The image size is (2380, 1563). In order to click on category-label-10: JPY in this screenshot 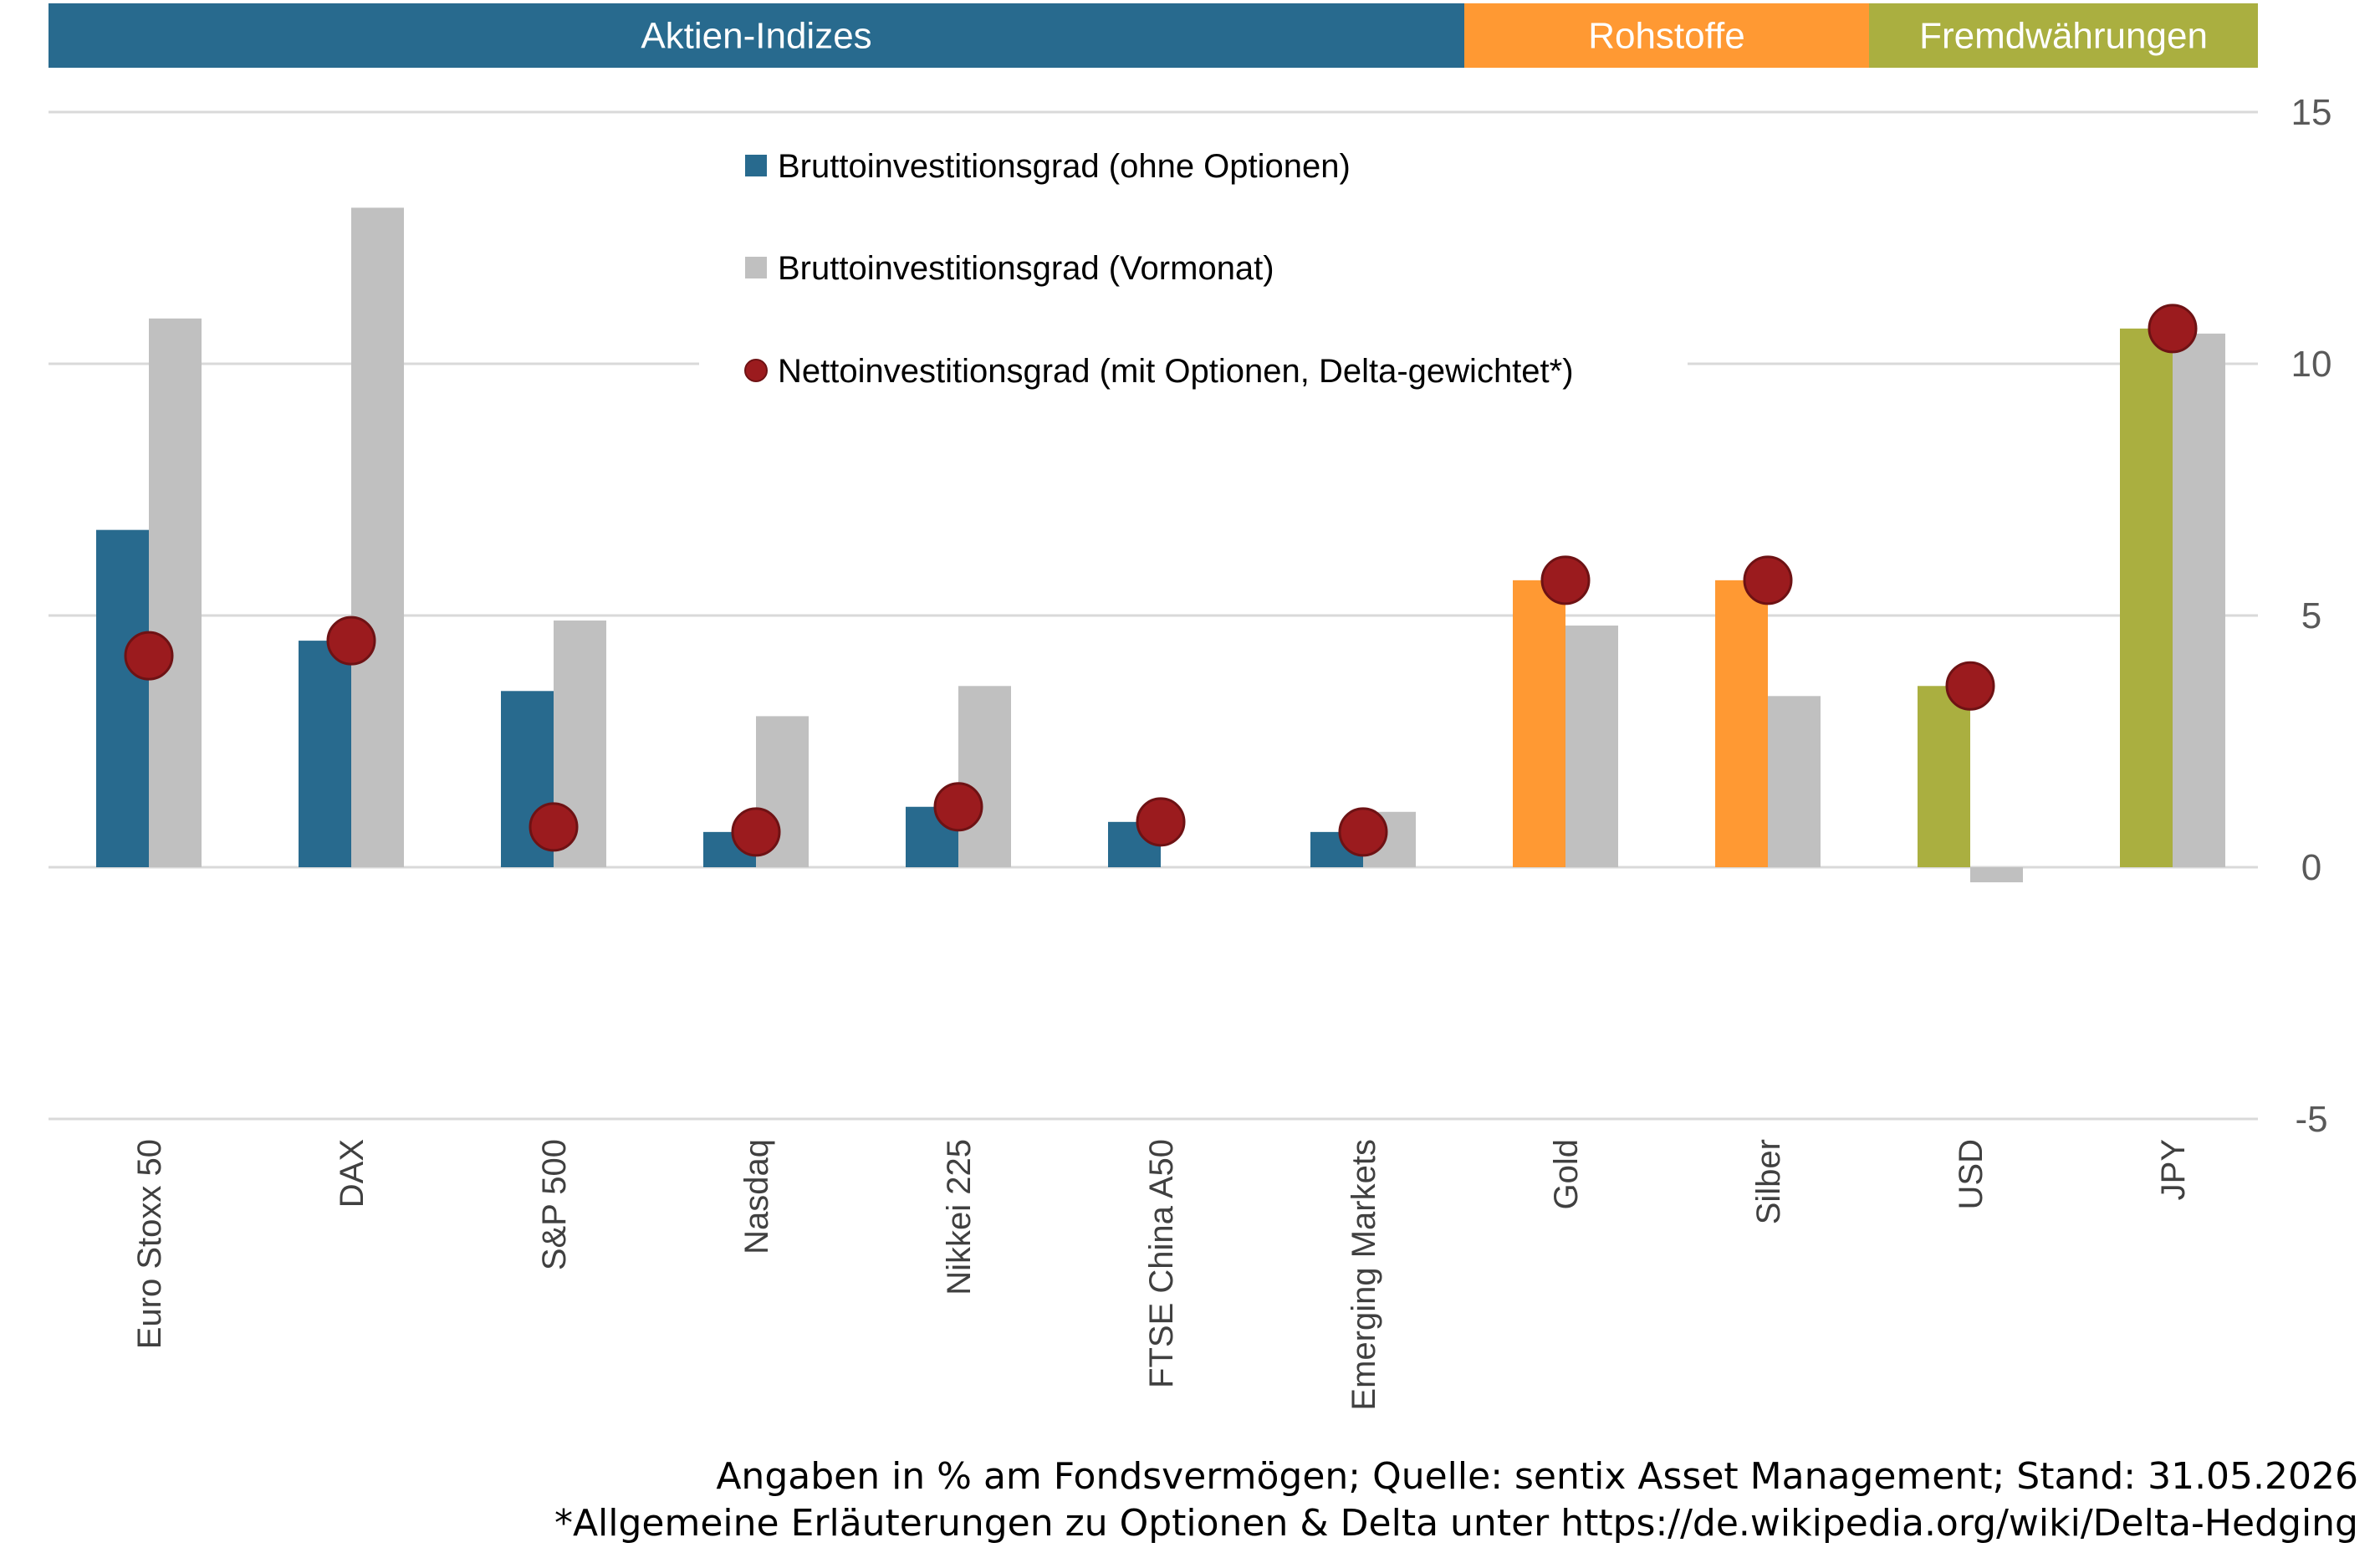, I will do `click(2173, 1169)`.